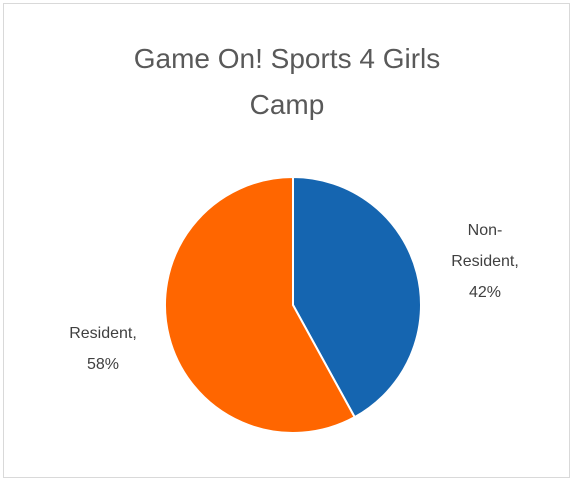 The image size is (574, 482). Describe the element at coordinates (287, 81) in the screenshot. I see `chart-title: Game On! Sports 4 Girls Camp` at that location.